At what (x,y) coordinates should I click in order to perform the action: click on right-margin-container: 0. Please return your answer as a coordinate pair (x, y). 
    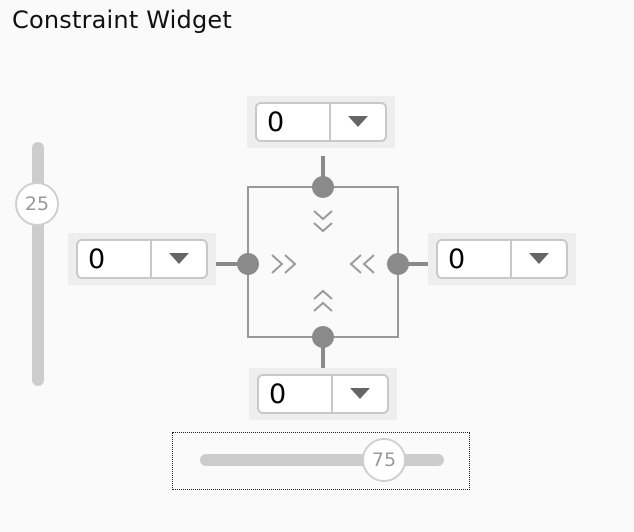
    Looking at the image, I should click on (502, 259).